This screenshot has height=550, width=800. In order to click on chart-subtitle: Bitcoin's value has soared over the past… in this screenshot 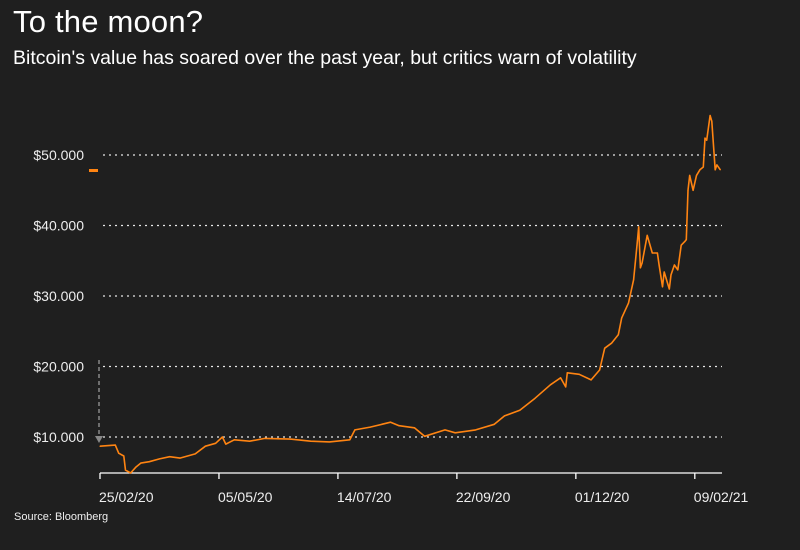, I will do `click(325, 58)`.